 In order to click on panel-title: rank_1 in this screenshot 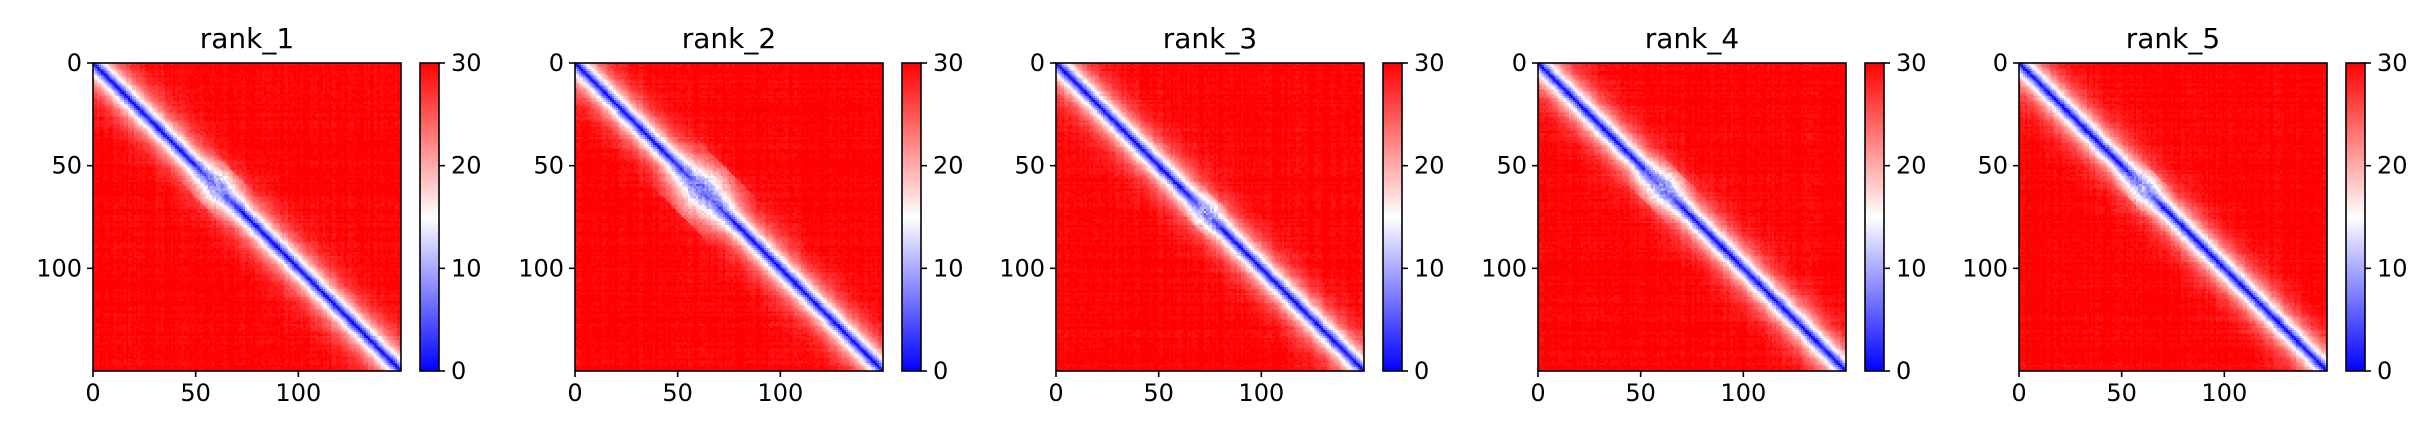, I will do `click(247, 38)`.